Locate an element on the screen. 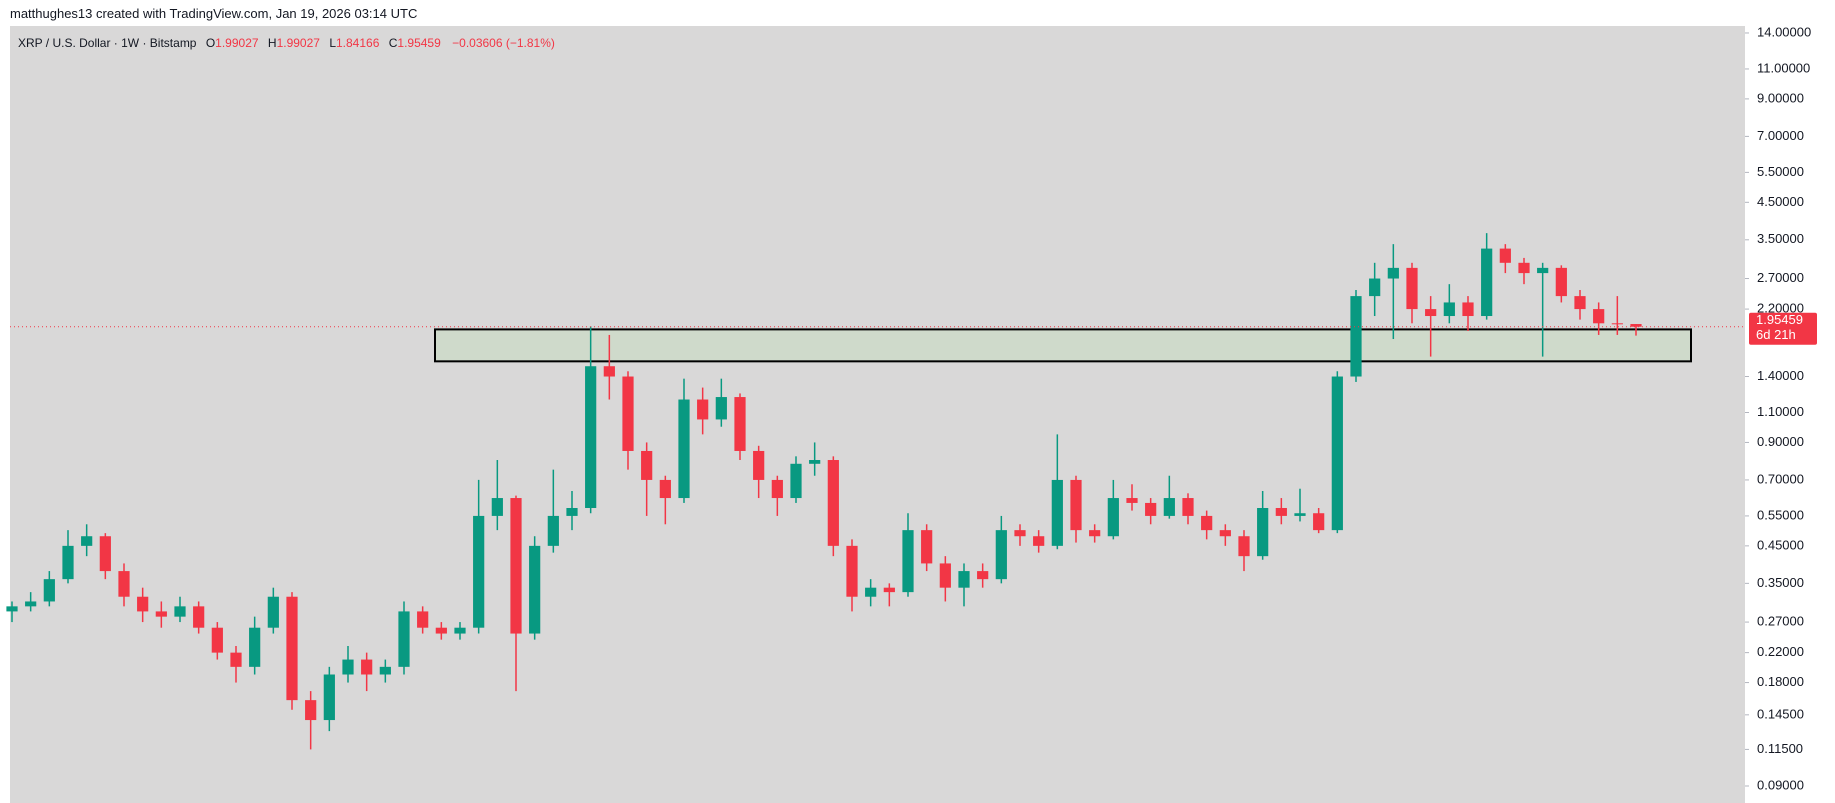 The image size is (1835, 803). last-price-label: 1.95459 is located at coordinates (1779, 319).